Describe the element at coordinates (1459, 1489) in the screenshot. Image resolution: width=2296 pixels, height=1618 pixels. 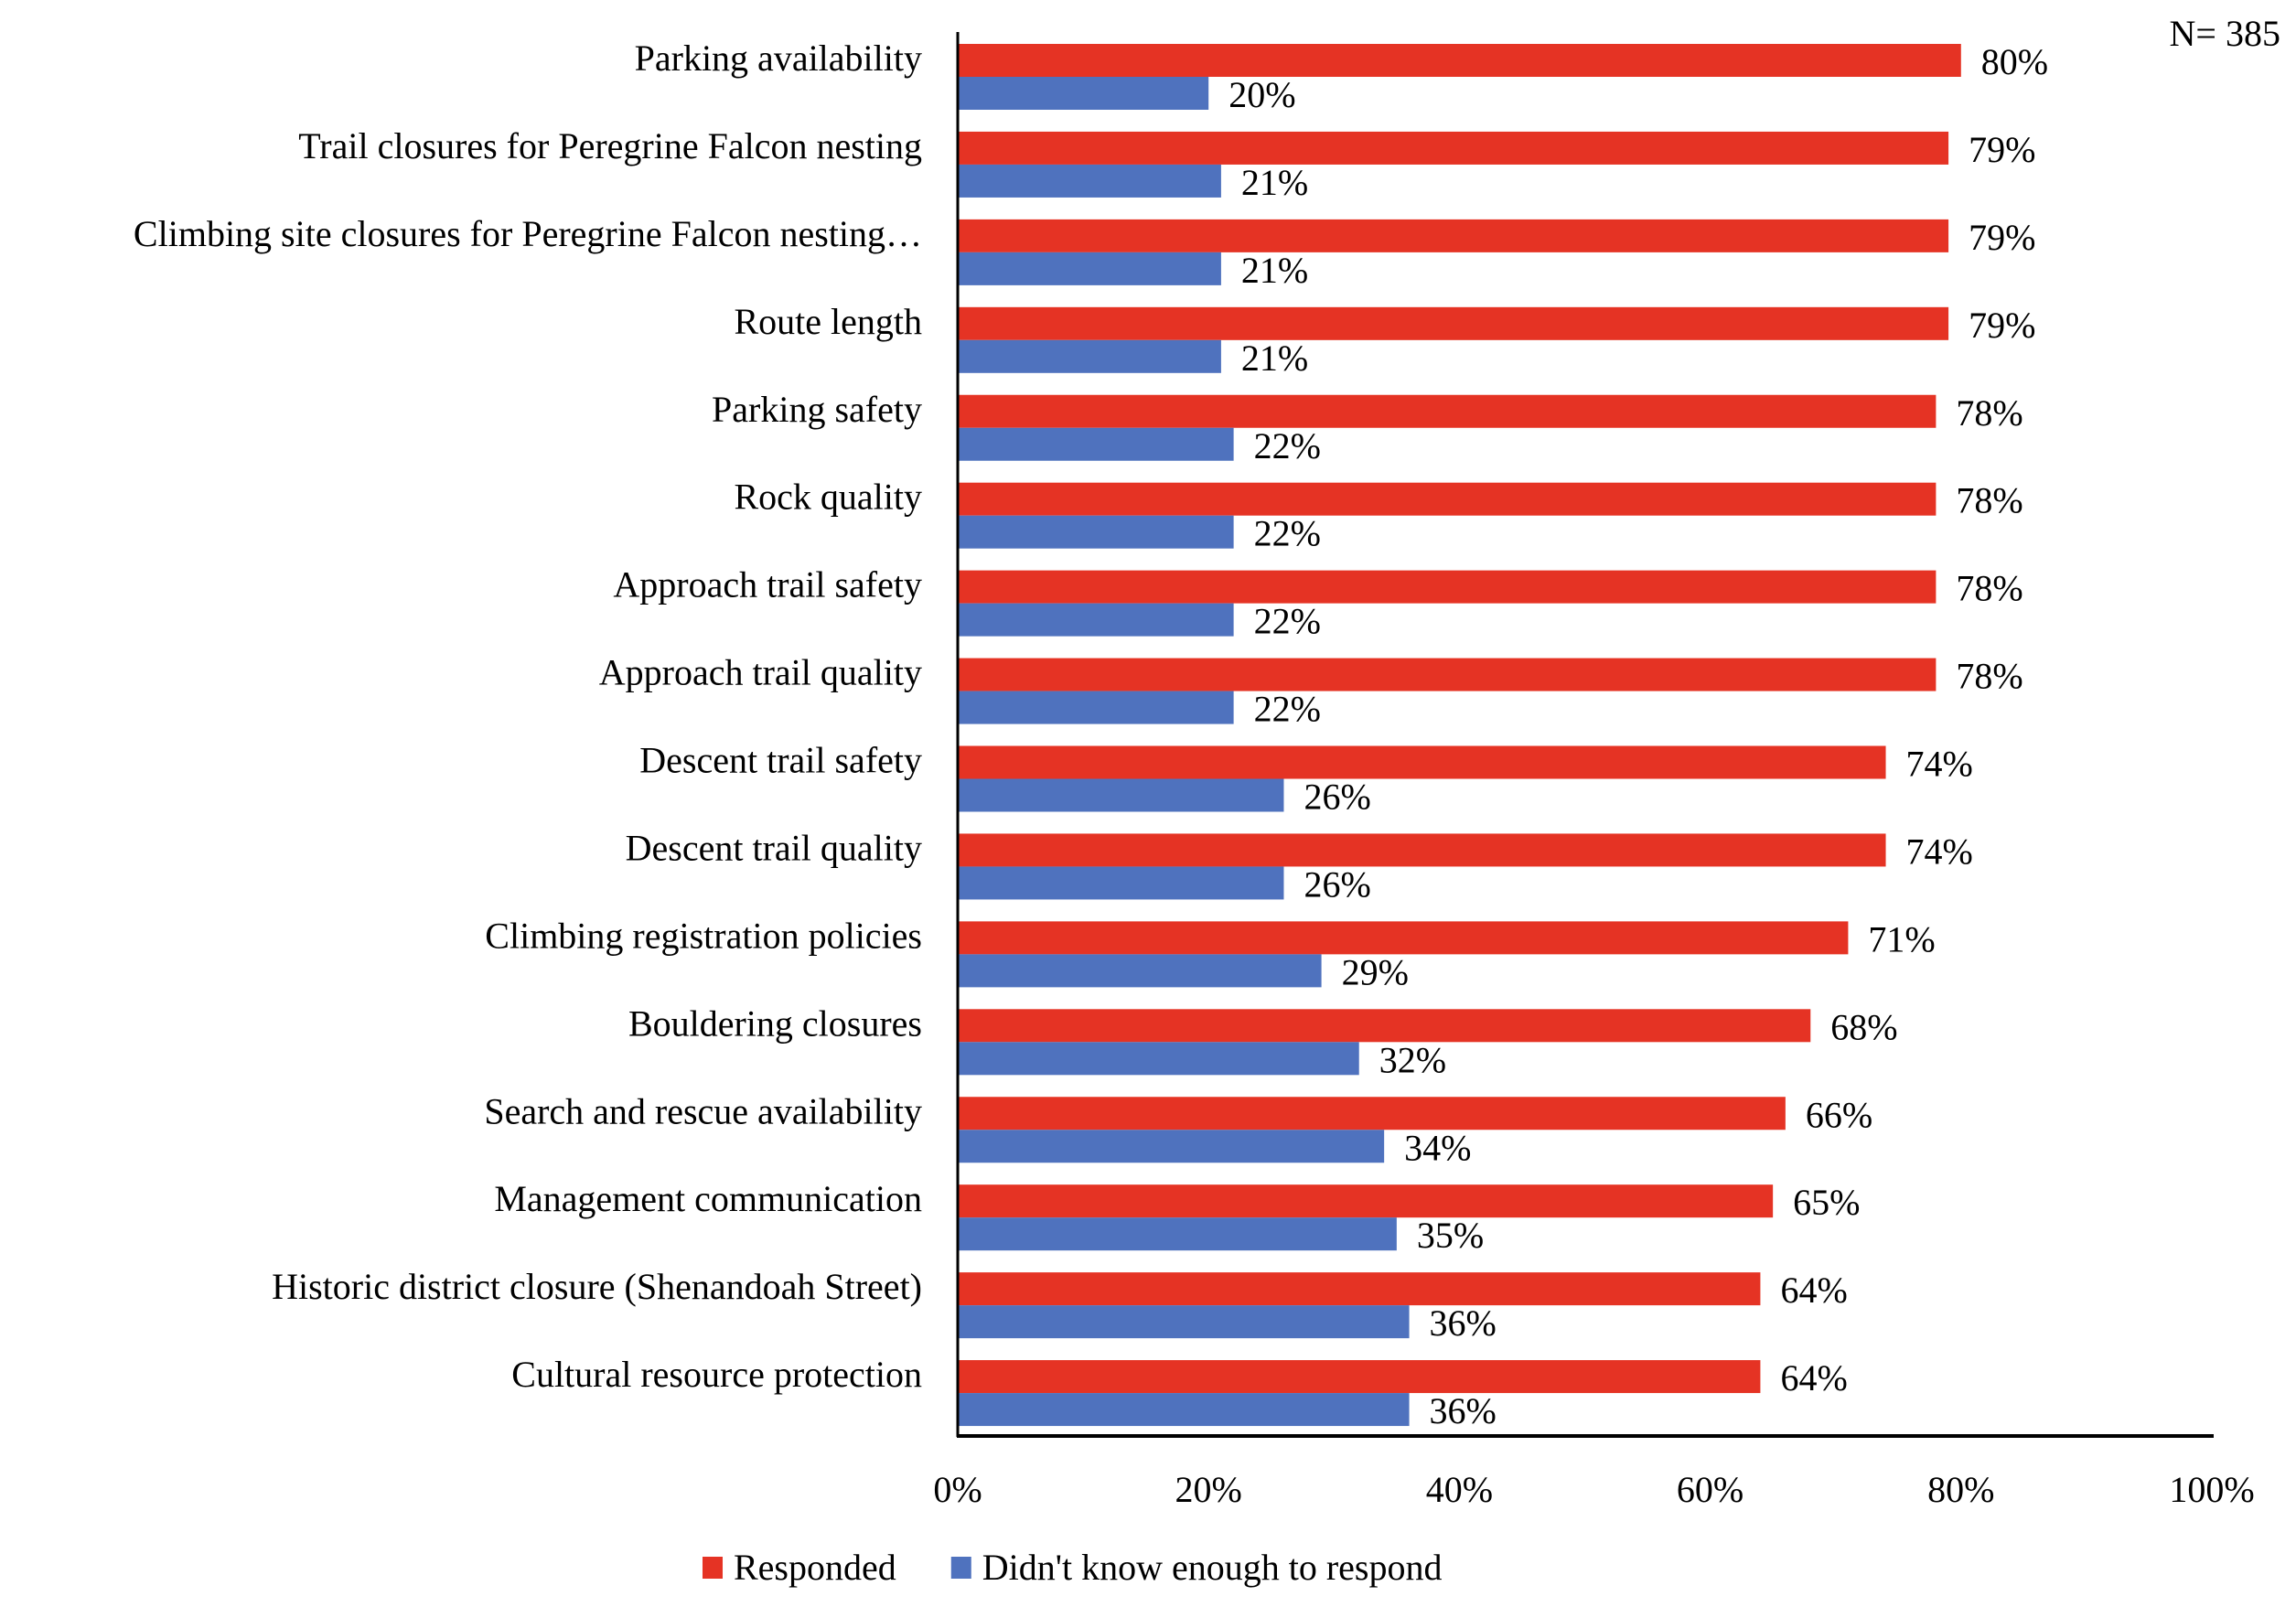
I see `x-tick-label: 40%` at that location.